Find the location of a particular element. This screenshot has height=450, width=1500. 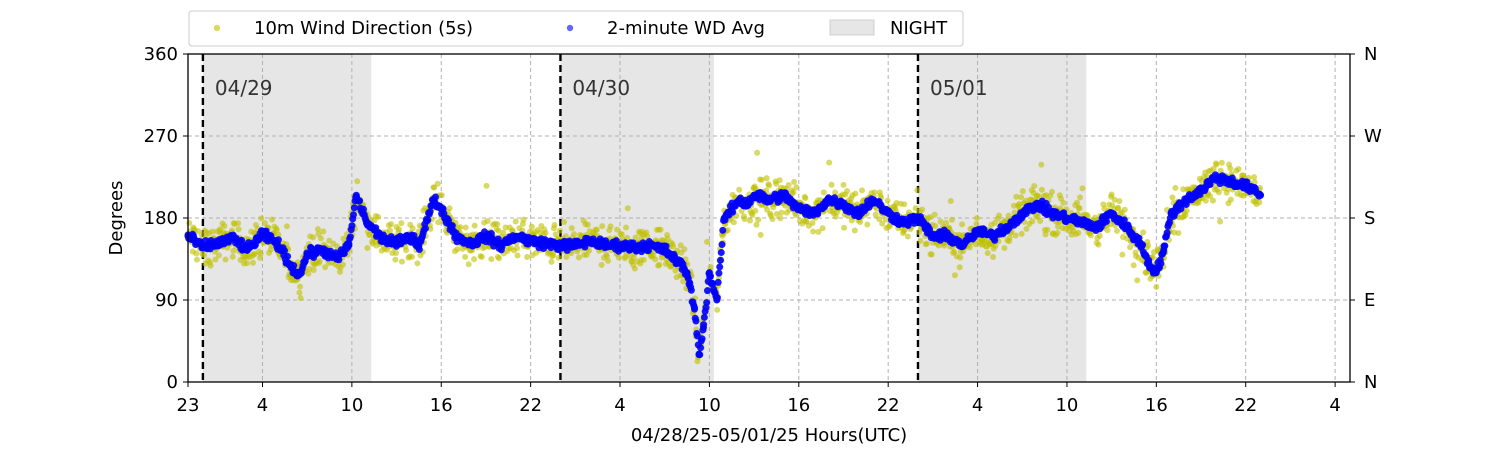

x-tick-label: 22 is located at coordinates (888, 405).